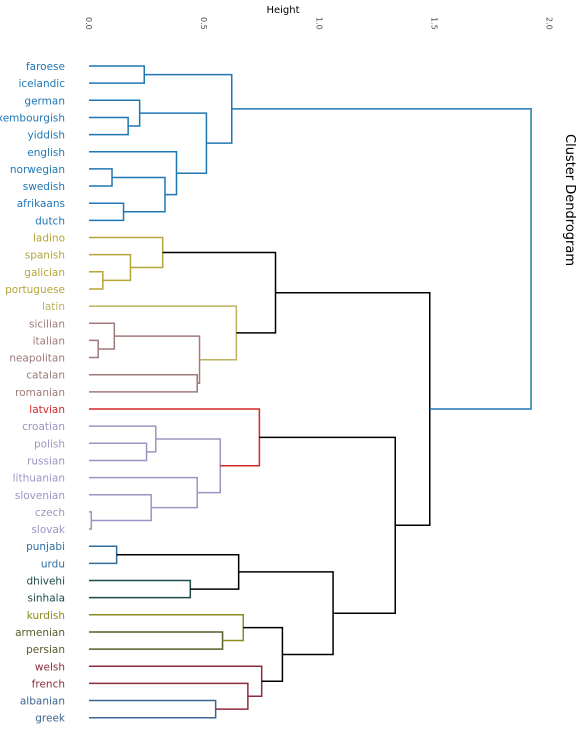 Image resolution: width=581 pixels, height=752 pixels. Describe the element at coordinates (50, 221) in the screenshot. I see `leaf-label: dutch` at that location.